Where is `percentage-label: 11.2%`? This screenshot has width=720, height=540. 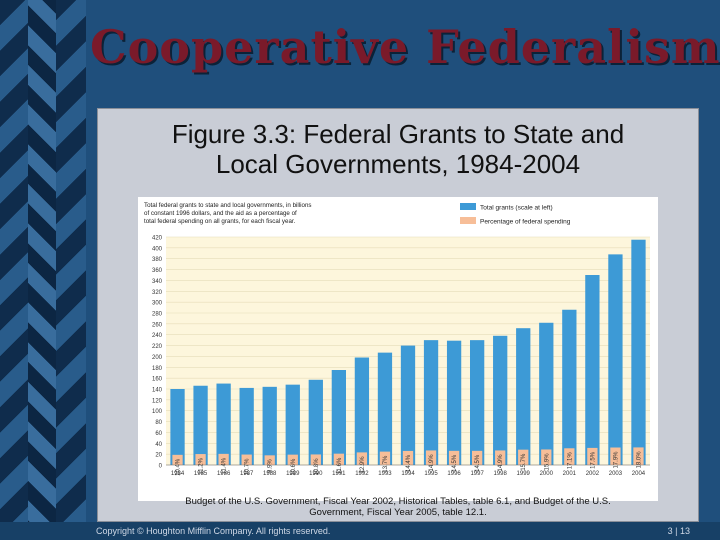 percentage-label: 11.2% is located at coordinates (202, 465).